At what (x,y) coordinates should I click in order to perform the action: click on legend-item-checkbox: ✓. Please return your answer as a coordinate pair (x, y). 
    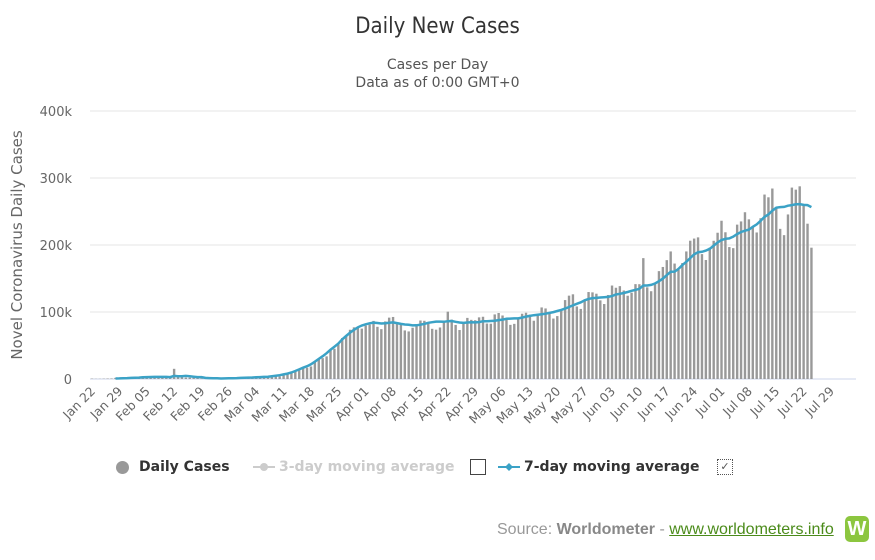
    Looking at the image, I should click on (725, 467).